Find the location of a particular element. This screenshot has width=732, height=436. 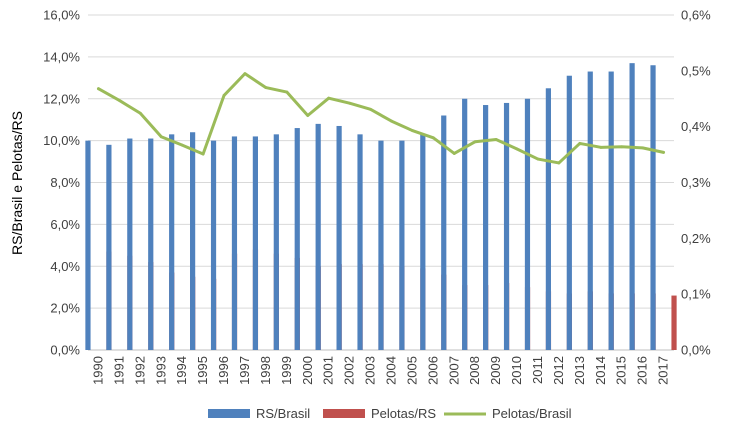

x-tick-label: 2010 is located at coordinates (516, 370).